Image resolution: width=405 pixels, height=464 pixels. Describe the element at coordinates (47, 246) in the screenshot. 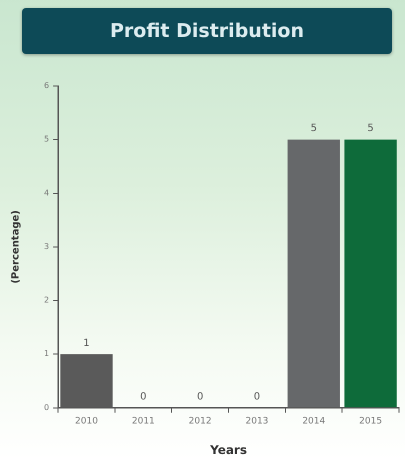

I see `y-tick-label: 3` at that location.